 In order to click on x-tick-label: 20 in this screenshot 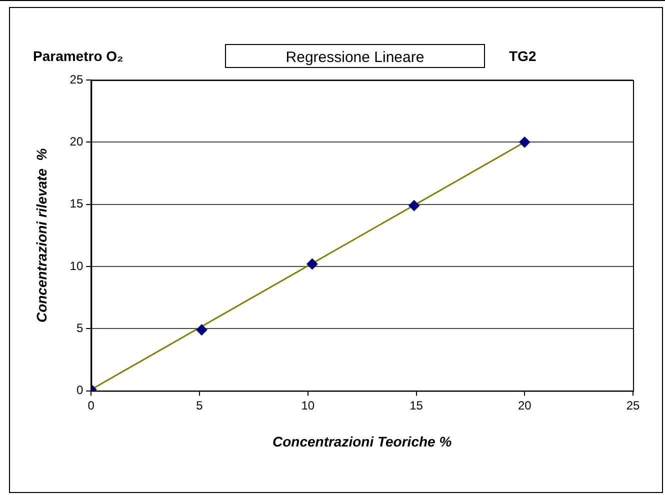, I will do `click(525, 405)`.